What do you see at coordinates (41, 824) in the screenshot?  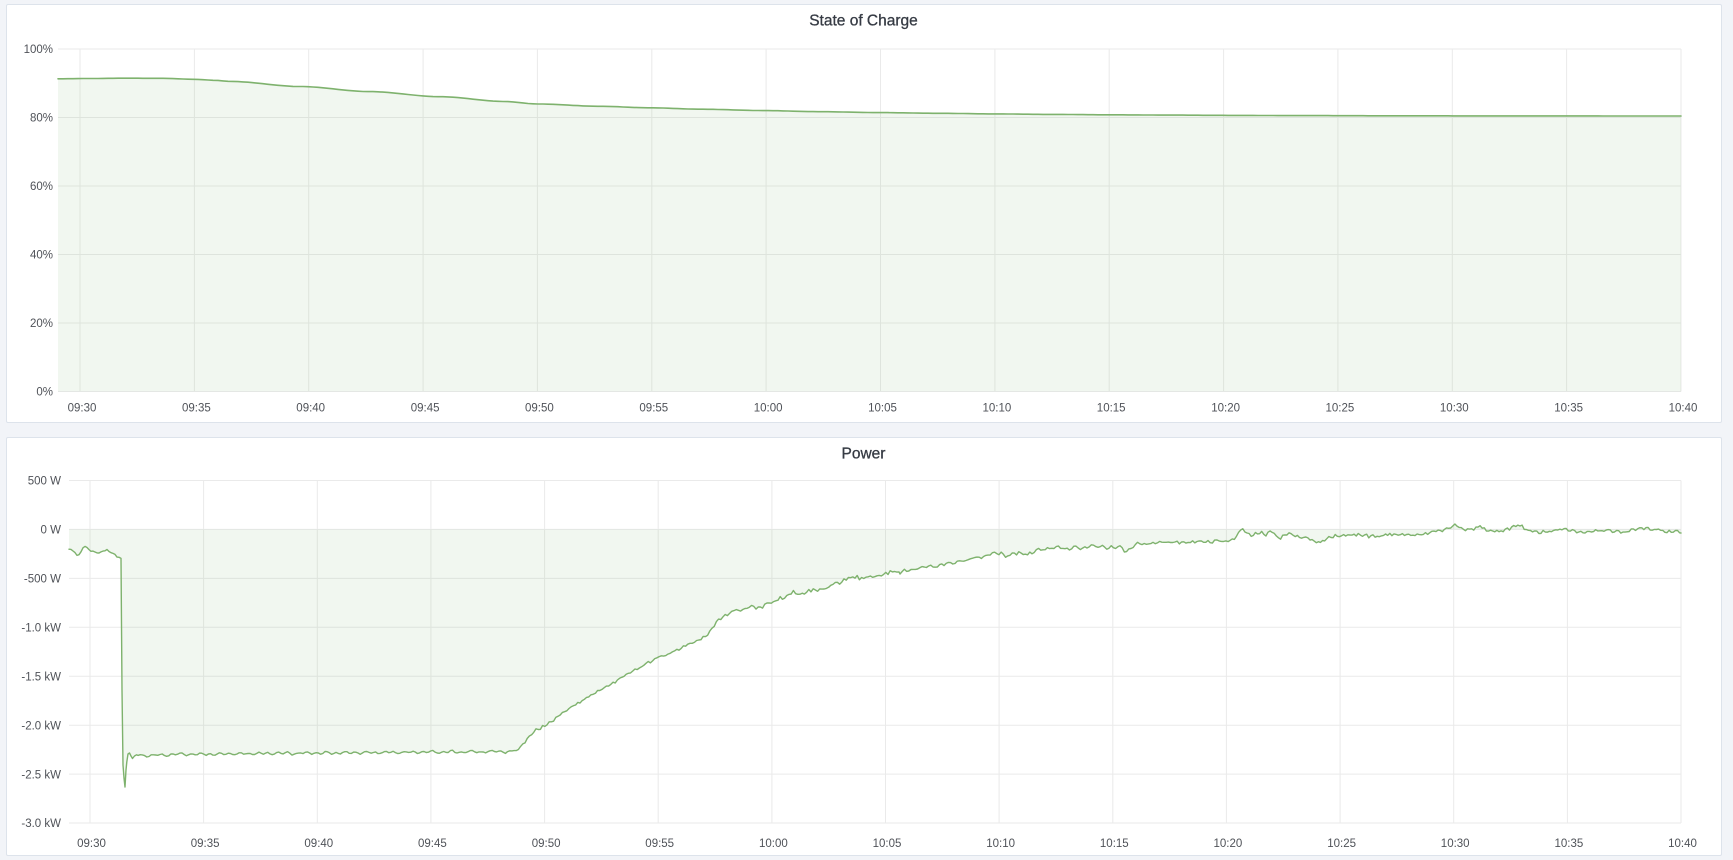 I see `svg-text: -3.0 kW` at bounding box center [41, 824].